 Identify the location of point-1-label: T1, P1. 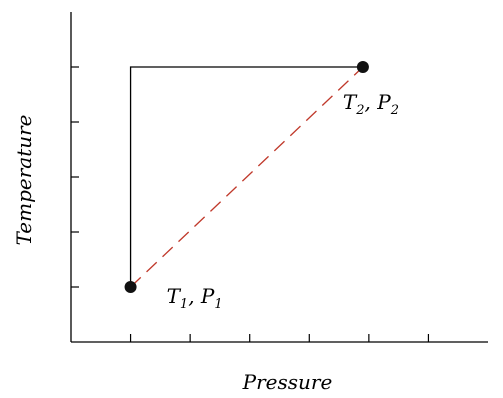
(195, 298).